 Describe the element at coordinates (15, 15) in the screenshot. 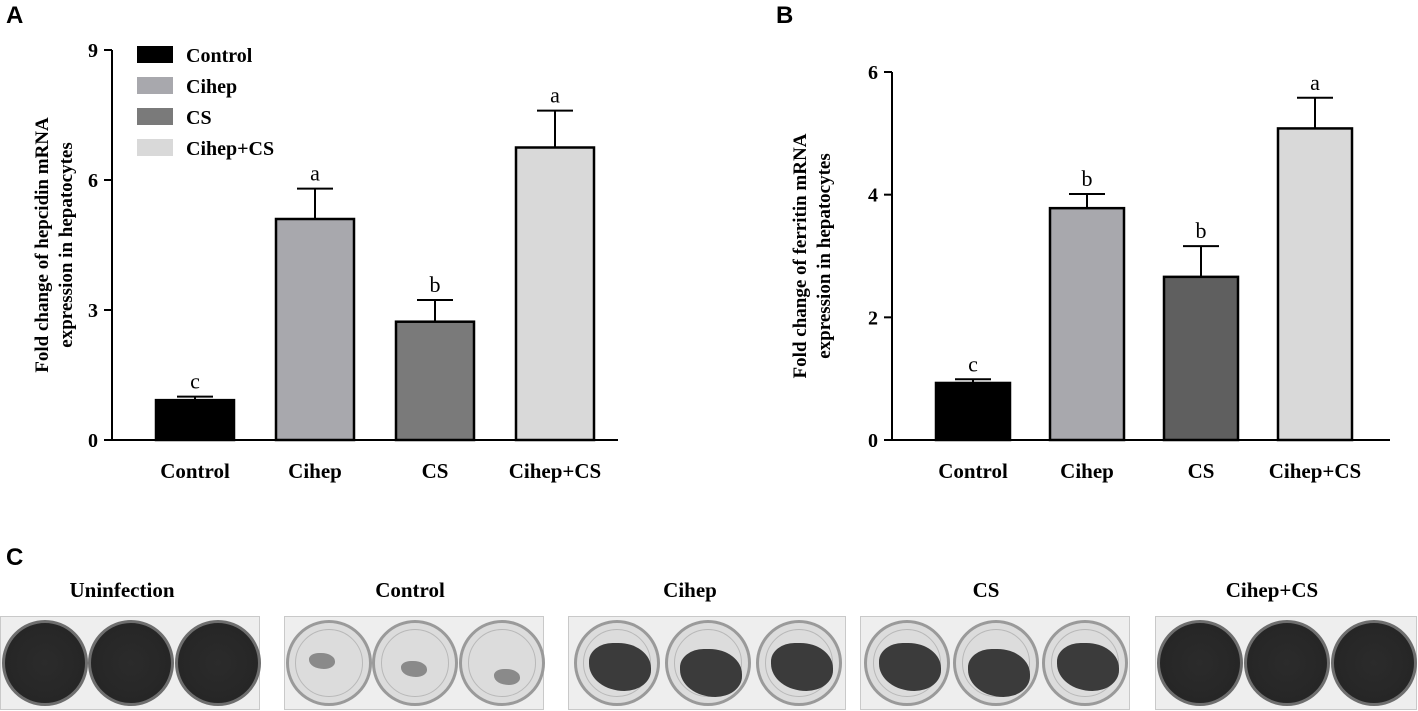

I see `panel-a-letter: A` at that location.